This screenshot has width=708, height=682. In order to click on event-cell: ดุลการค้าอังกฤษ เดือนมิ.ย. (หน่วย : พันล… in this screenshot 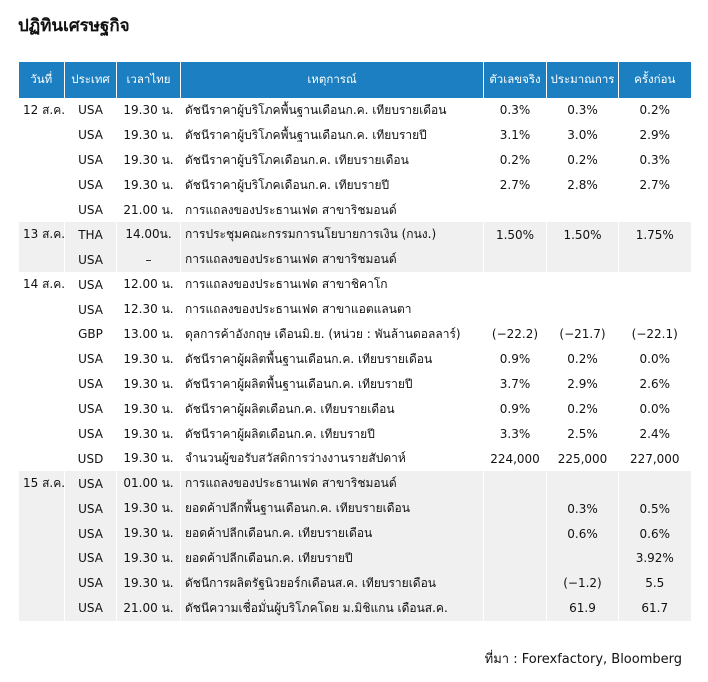, I will do `click(332, 334)`.